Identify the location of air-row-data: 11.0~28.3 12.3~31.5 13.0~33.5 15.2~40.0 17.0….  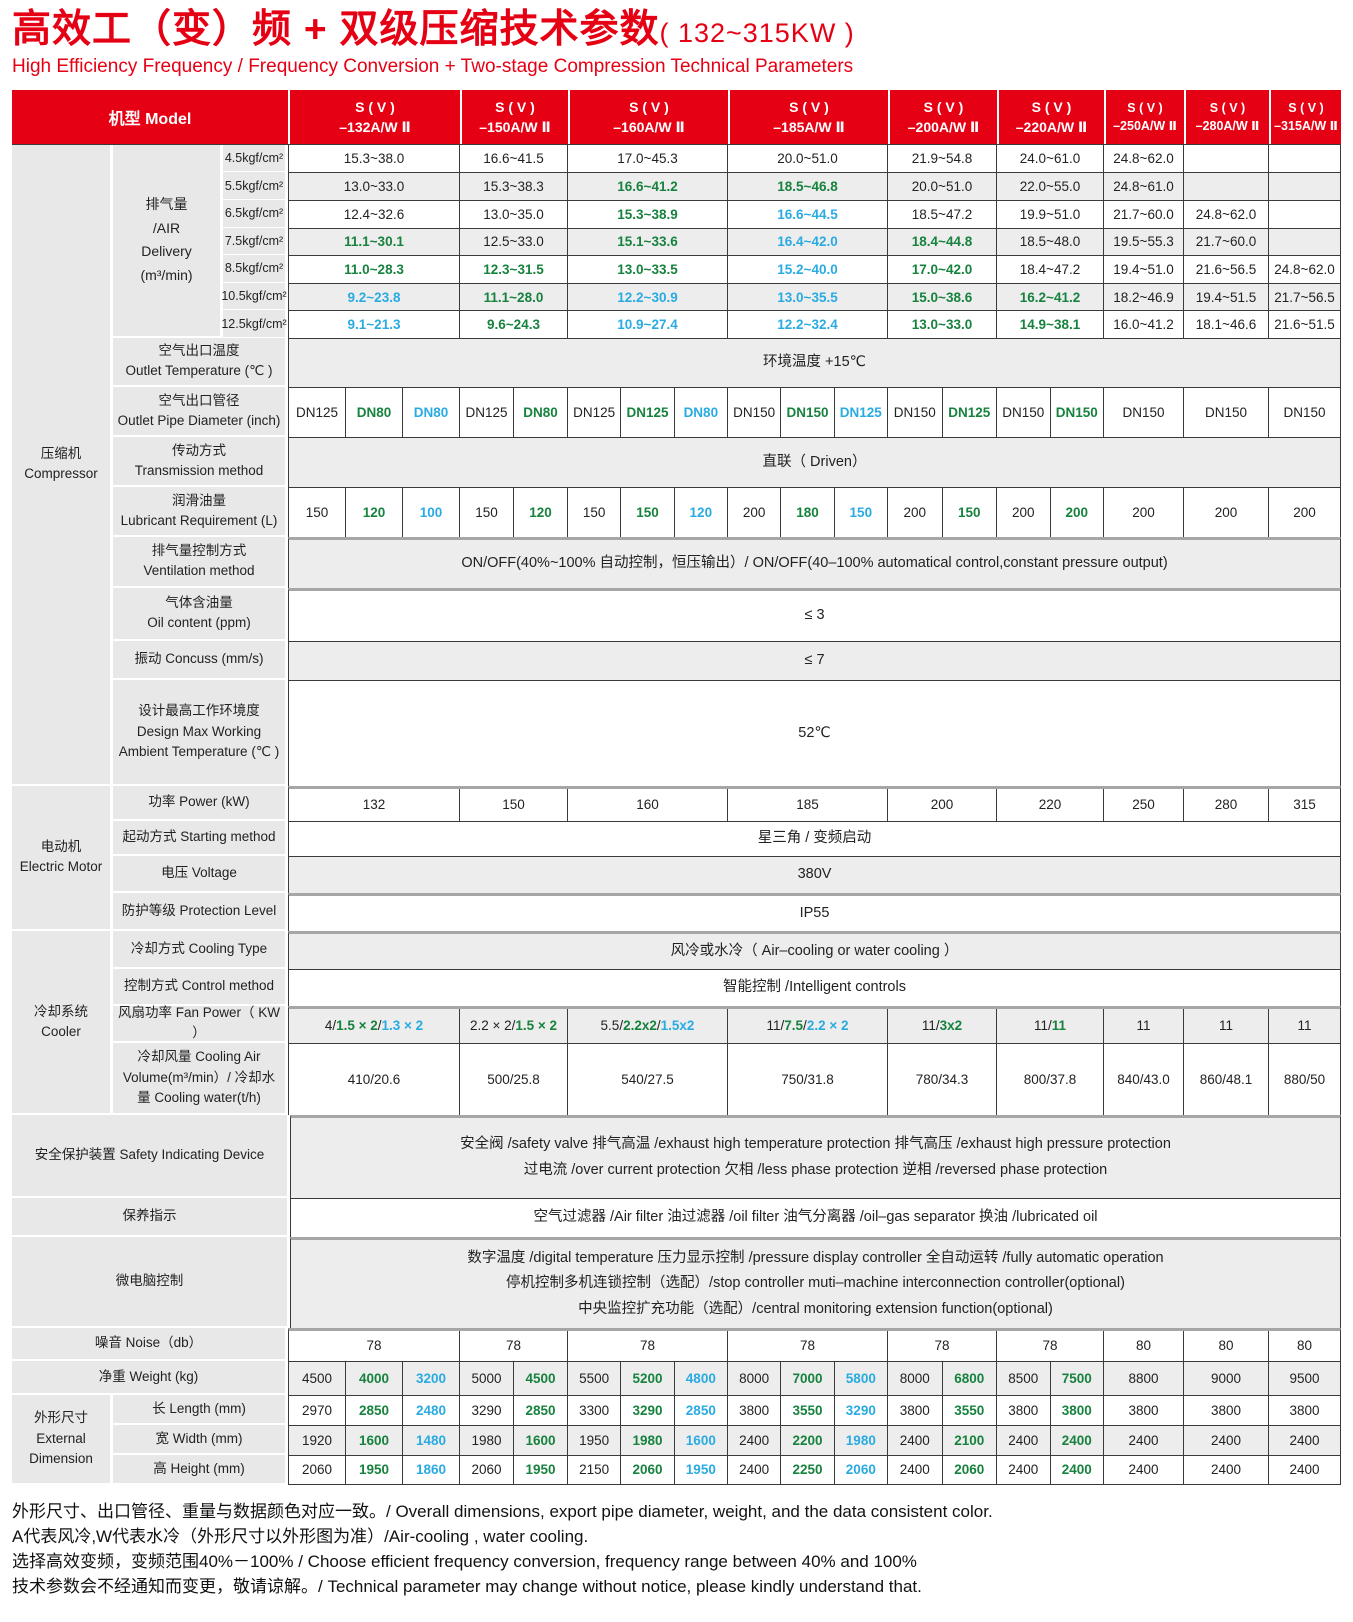
(814, 269).